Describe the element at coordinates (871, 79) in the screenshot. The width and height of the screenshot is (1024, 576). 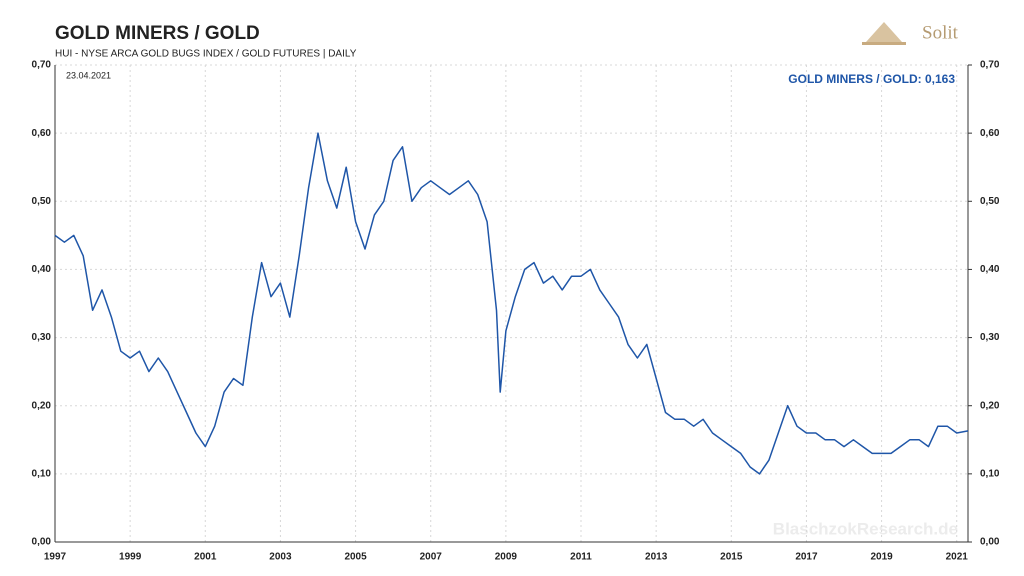
I see `value-annotation: GOLD MINERS / GOLD: 0,163` at that location.